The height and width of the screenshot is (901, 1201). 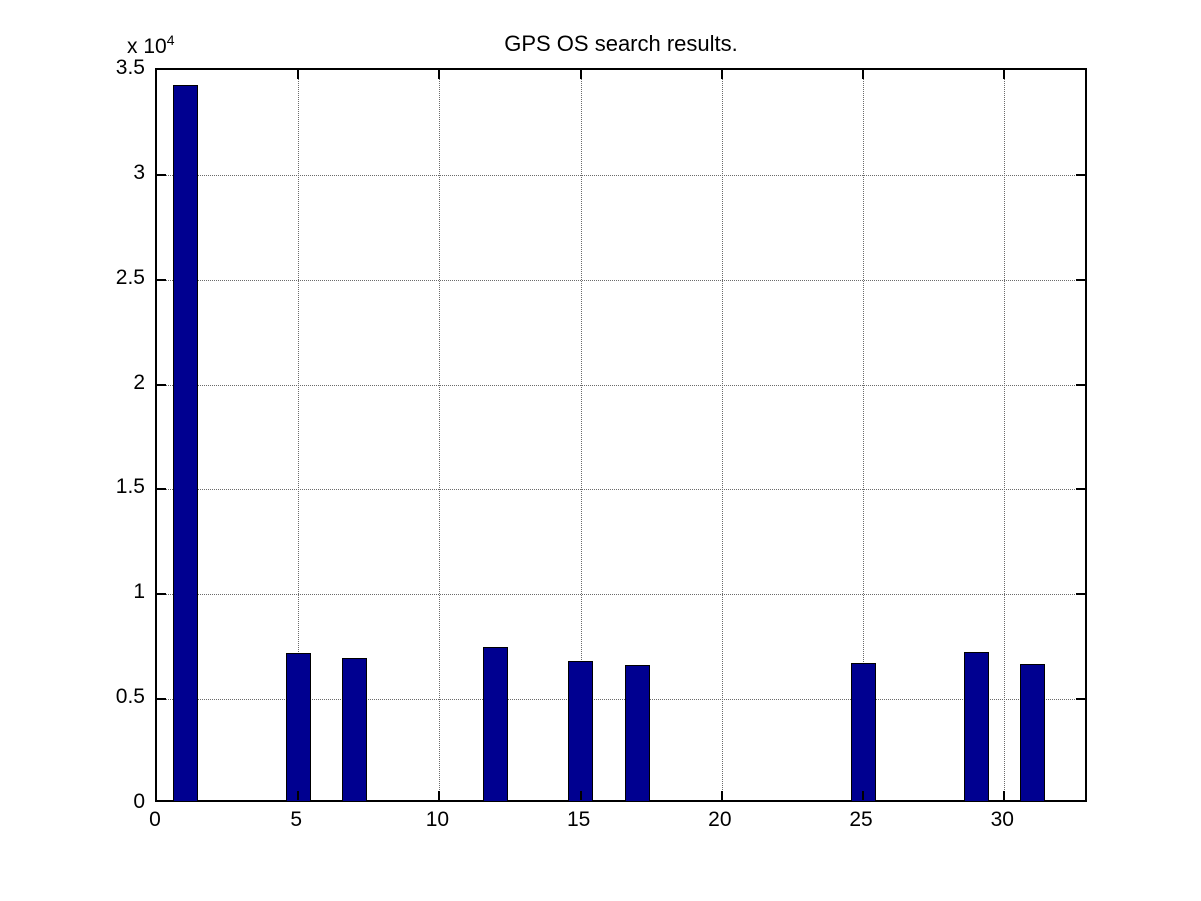 What do you see at coordinates (139, 592) in the screenshot?
I see `y-tick-label: 1` at bounding box center [139, 592].